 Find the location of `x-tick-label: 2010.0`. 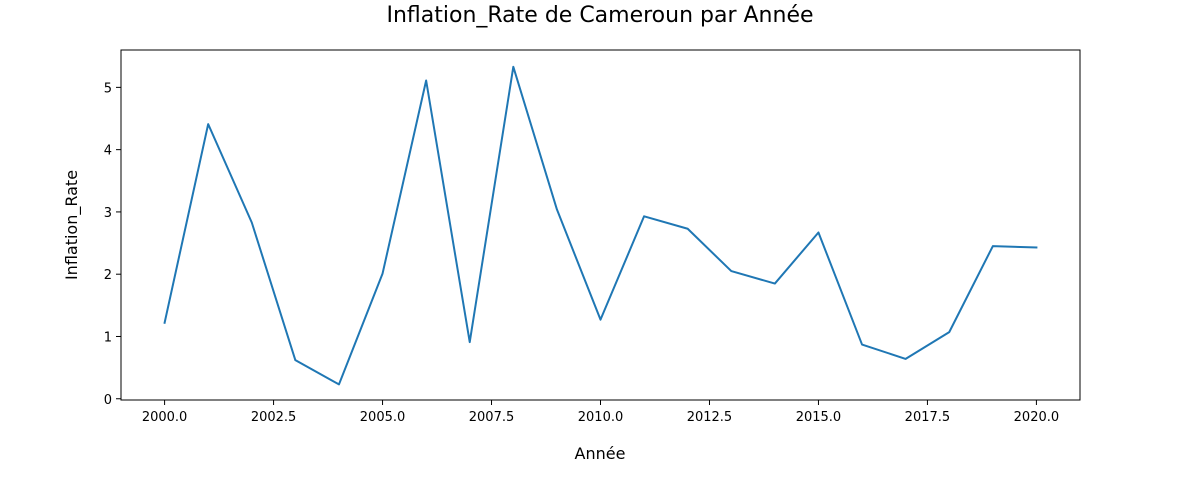

x-tick-label: 2010.0 is located at coordinates (601, 417).